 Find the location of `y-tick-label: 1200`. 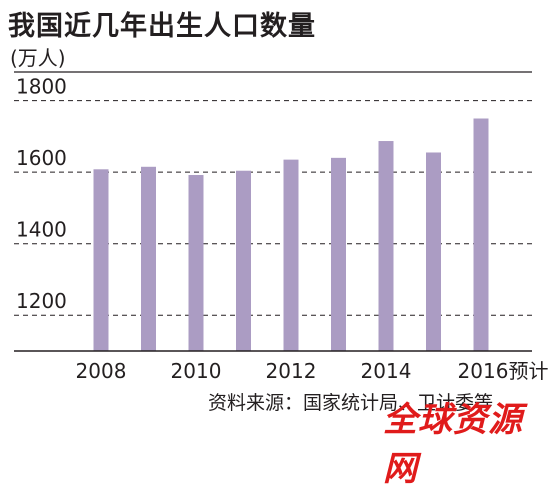

y-tick-label: 1200 is located at coordinates (41, 301).